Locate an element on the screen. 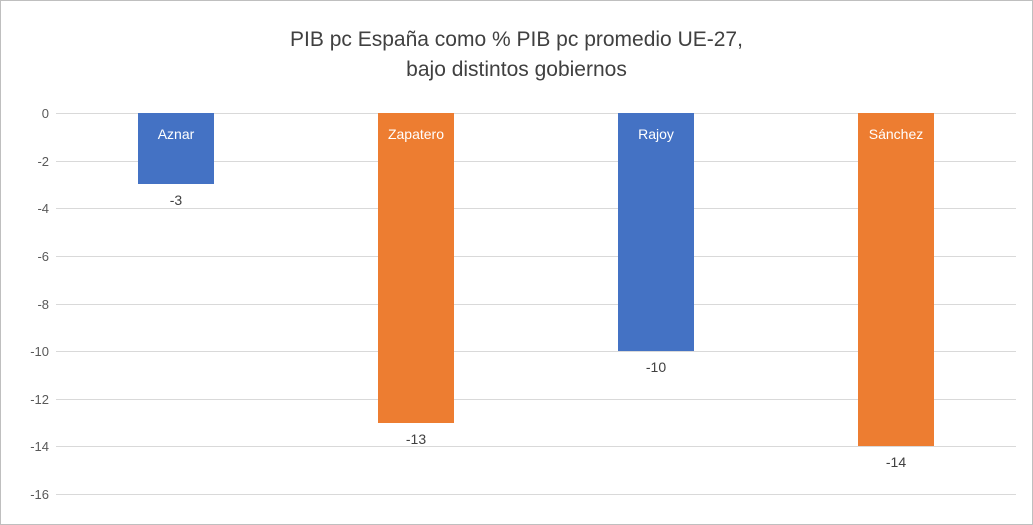 The image size is (1033, 525). y-tick-label: -2 is located at coordinates (43, 161).